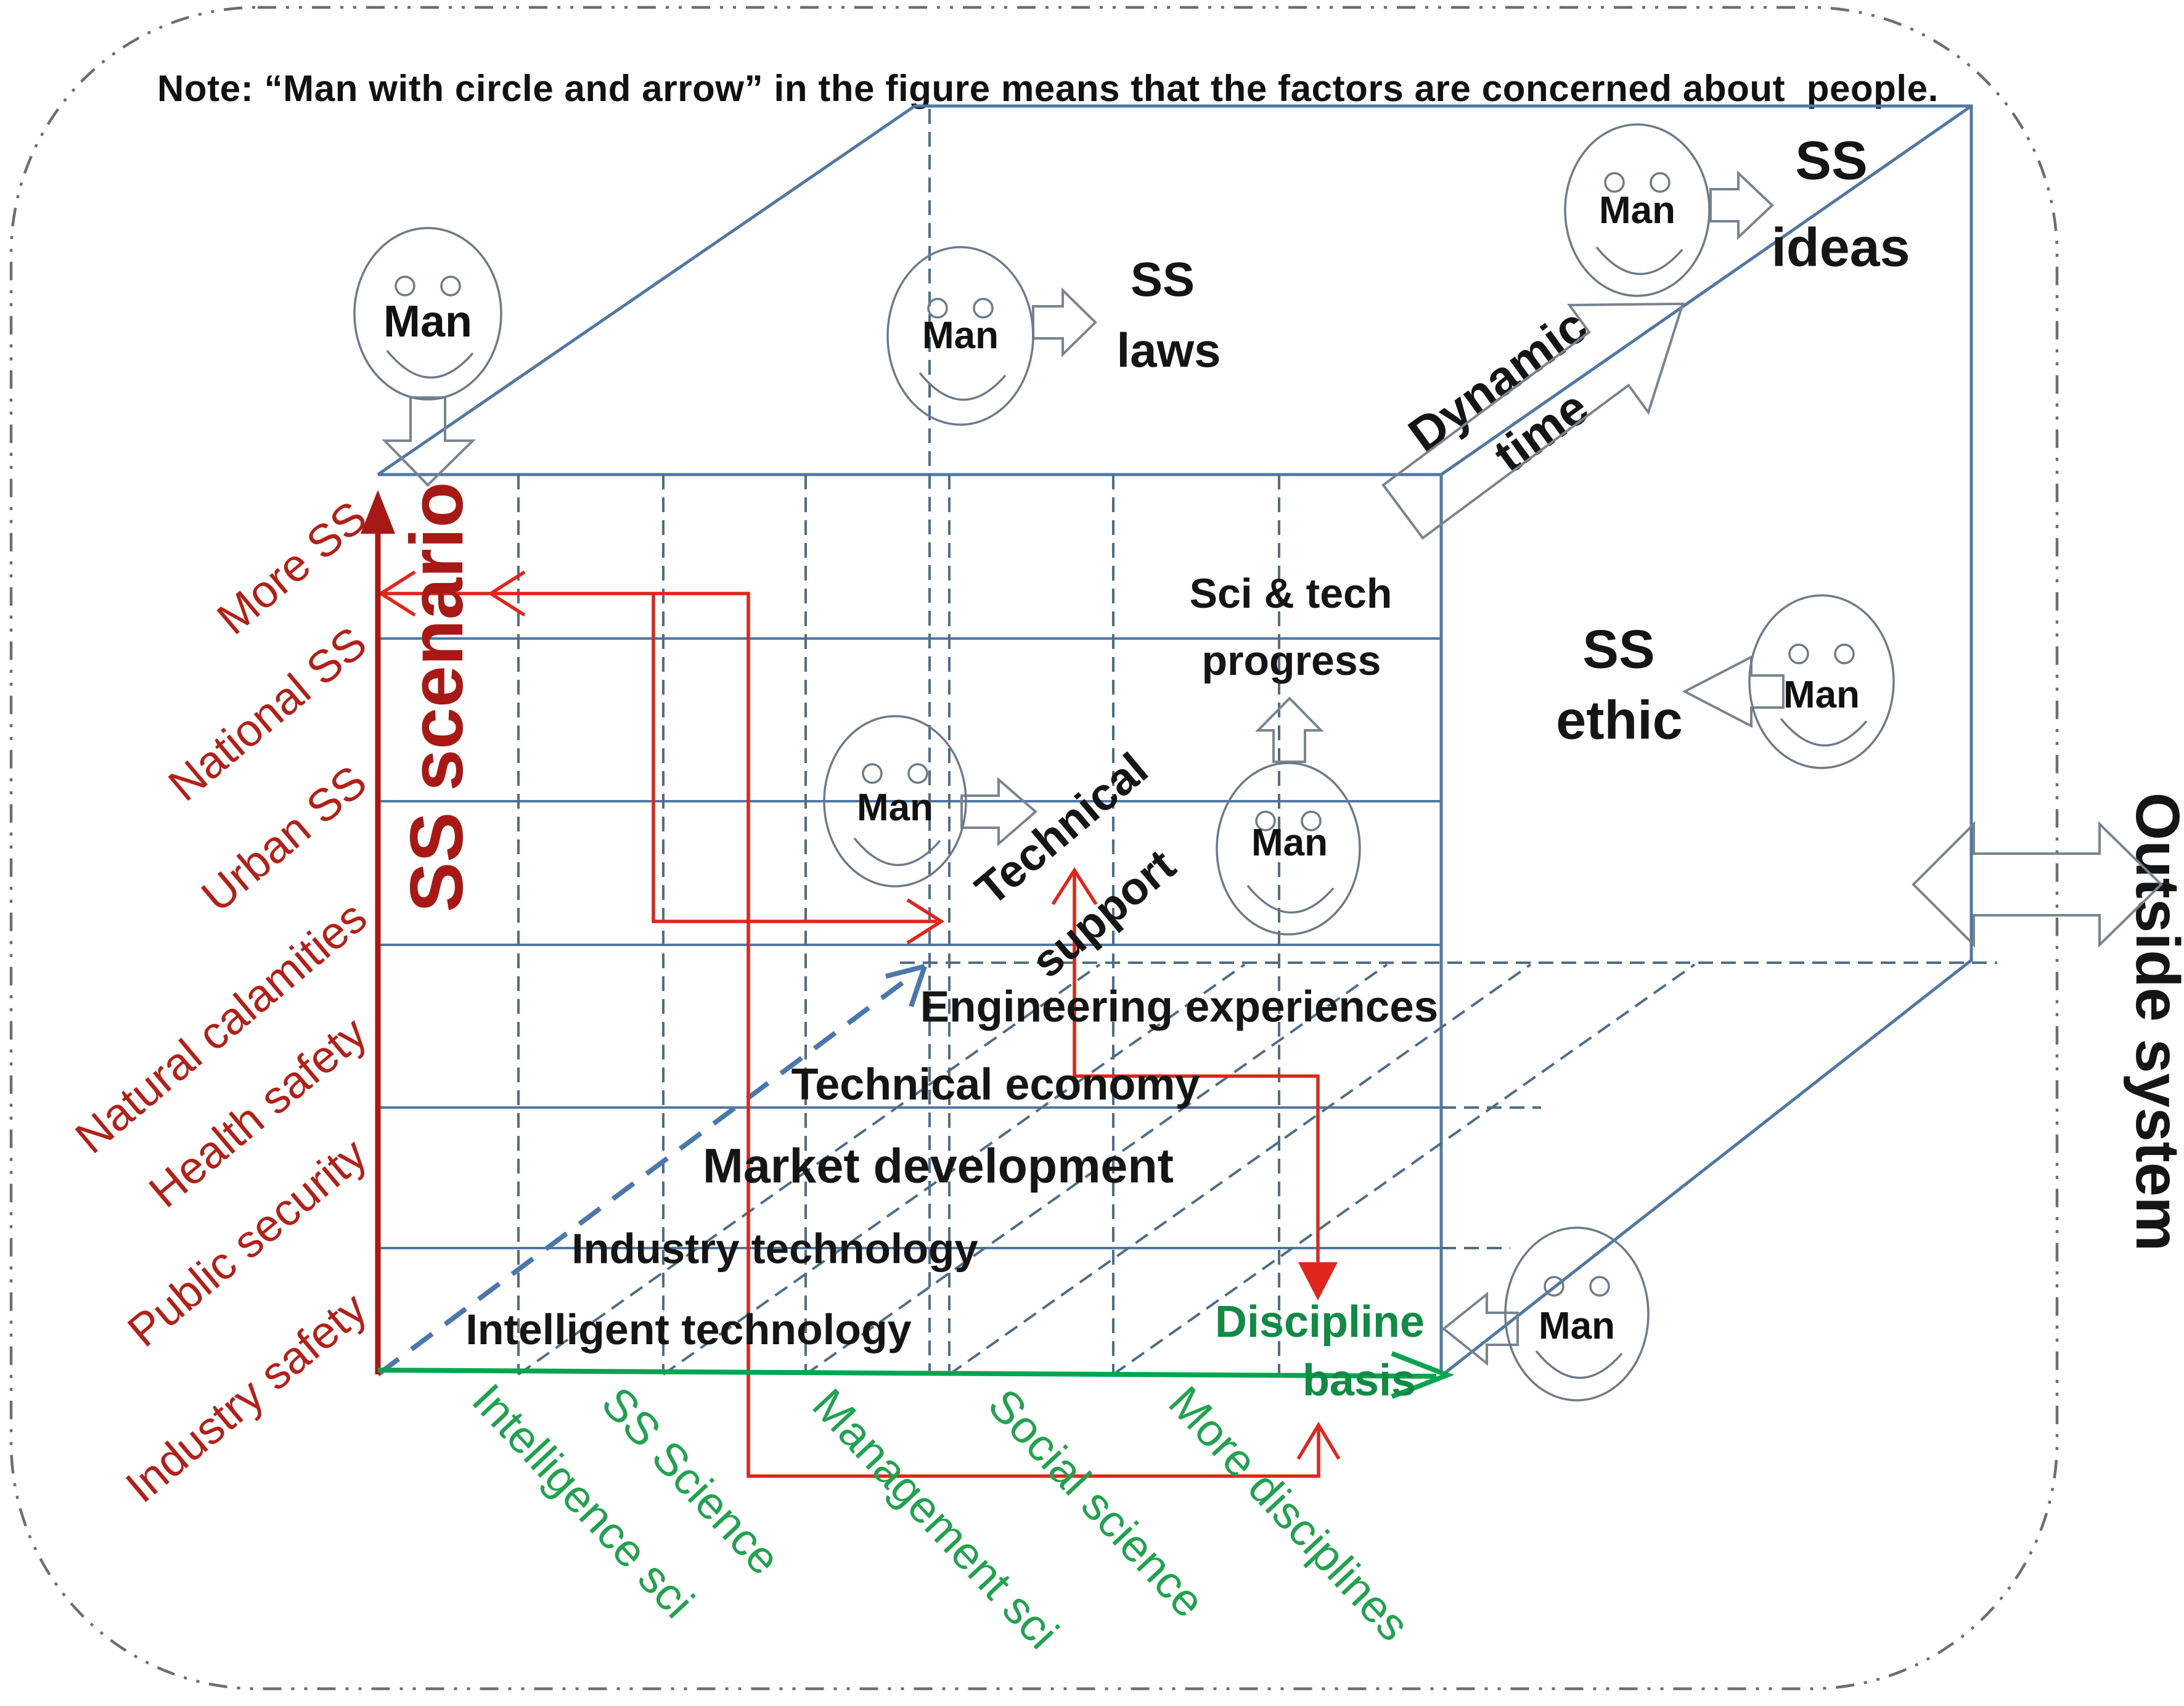 The height and width of the screenshot is (1706, 2184). I want to click on svg-text: SS scenario, so click(437, 697).